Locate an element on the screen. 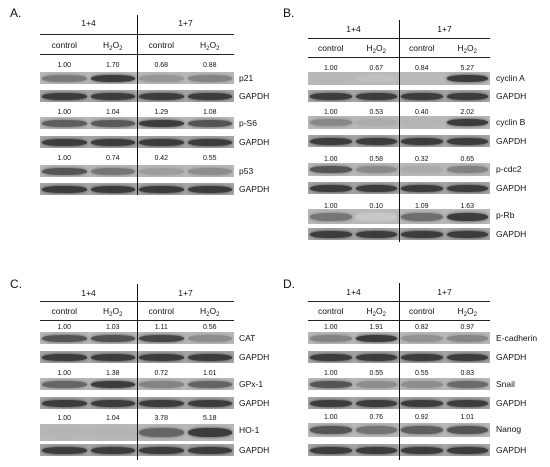 Image resolution: width=550 pixels, height=467 pixels. quant-value: 5.27 is located at coordinates (467, 68).